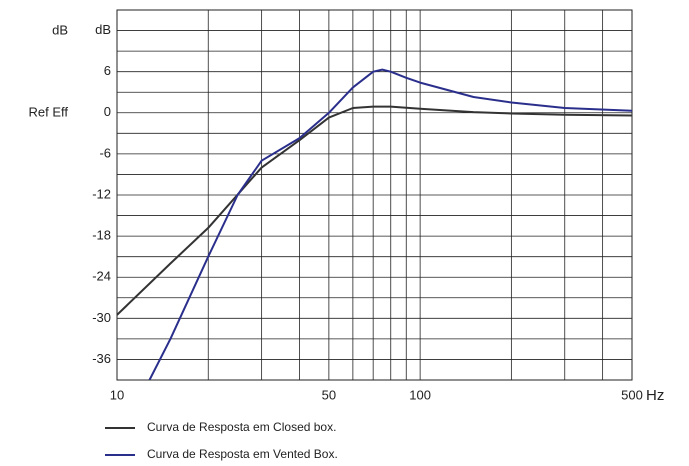 Image resolution: width=689 pixels, height=466 pixels. I want to click on annotation: Ref Eff, so click(48, 111).